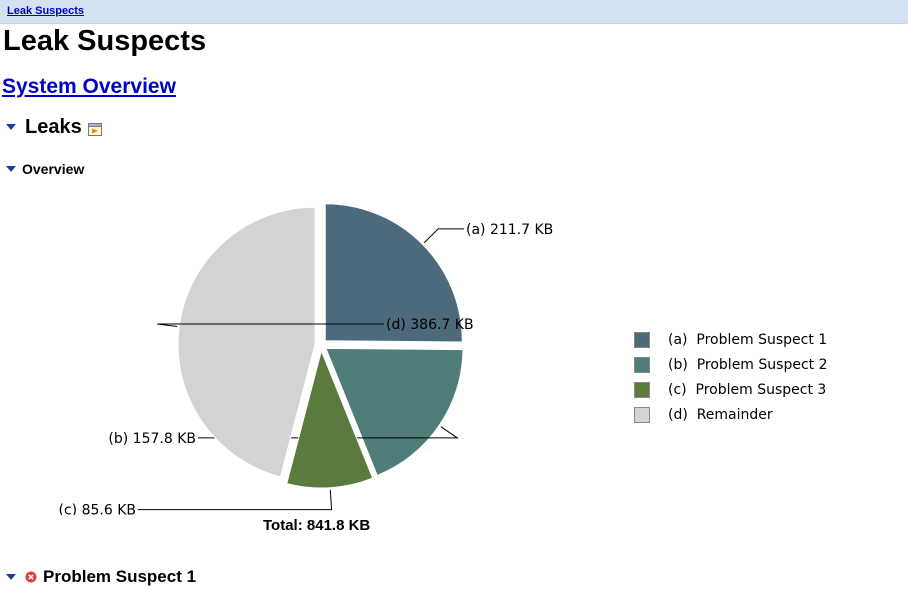 The width and height of the screenshot is (908, 591). Describe the element at coordinates (394, 412) in the screenshot. I see `pie-slice-b` at that location.